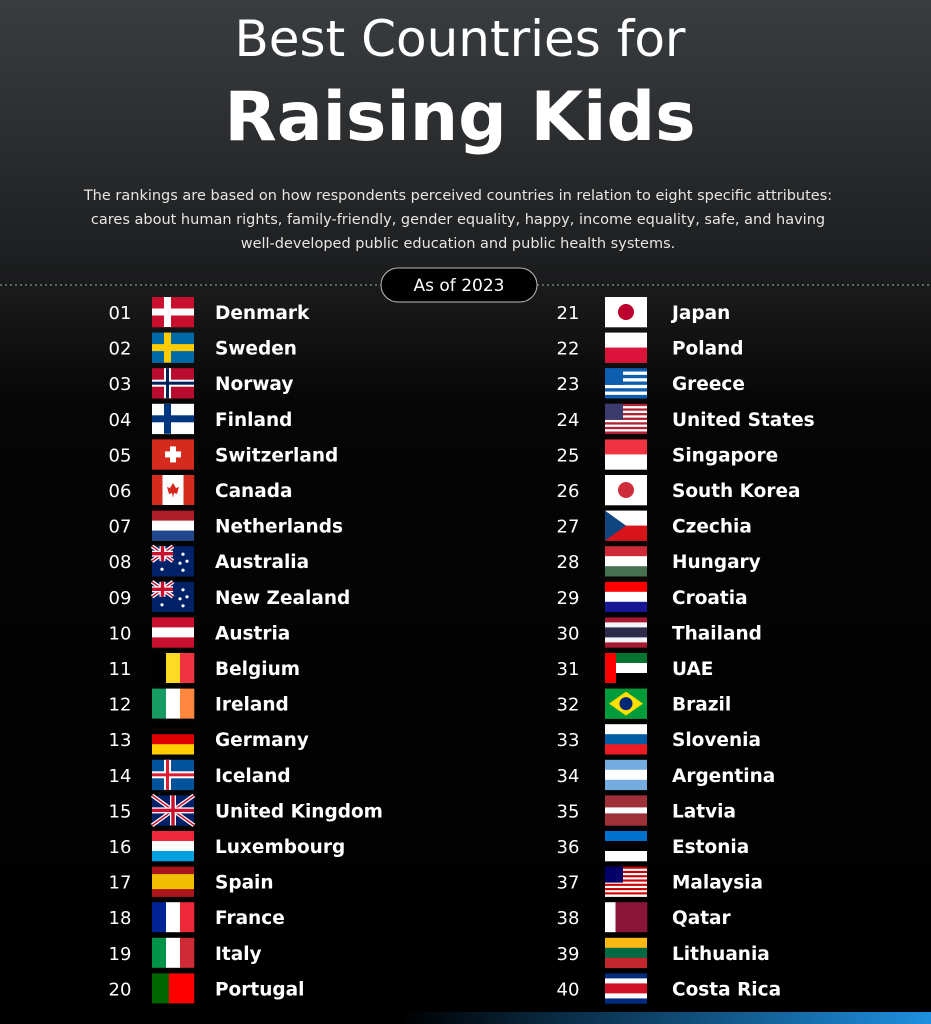 The height and width of the screenshot is (1024, 931). I want to click on rank: 09, so click(120, 598).